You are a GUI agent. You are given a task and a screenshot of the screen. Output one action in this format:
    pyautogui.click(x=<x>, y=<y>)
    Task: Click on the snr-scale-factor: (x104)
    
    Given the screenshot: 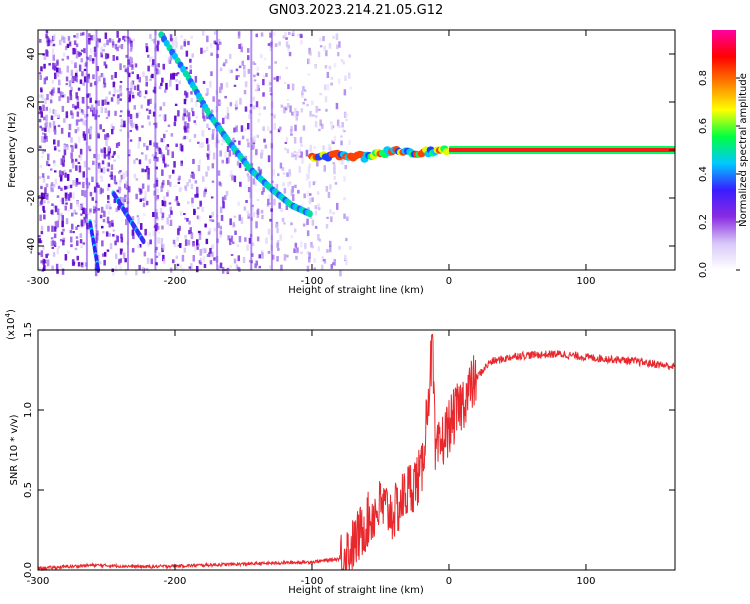 What is the action you would take?
    pyautogui.click(x=10, y=324)
    